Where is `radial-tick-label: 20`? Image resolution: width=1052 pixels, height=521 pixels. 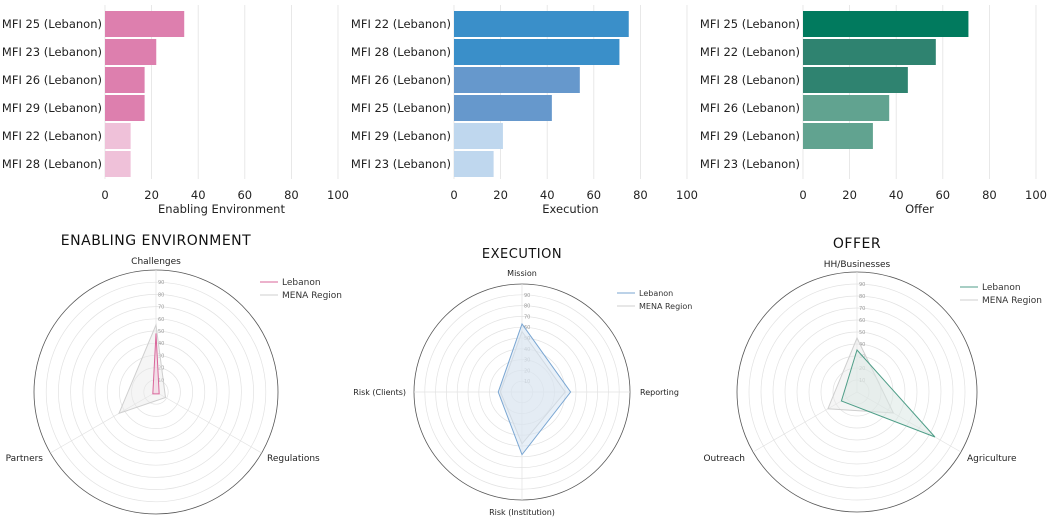
radial-tick-label: 20 is located at coordinates (161, 369).